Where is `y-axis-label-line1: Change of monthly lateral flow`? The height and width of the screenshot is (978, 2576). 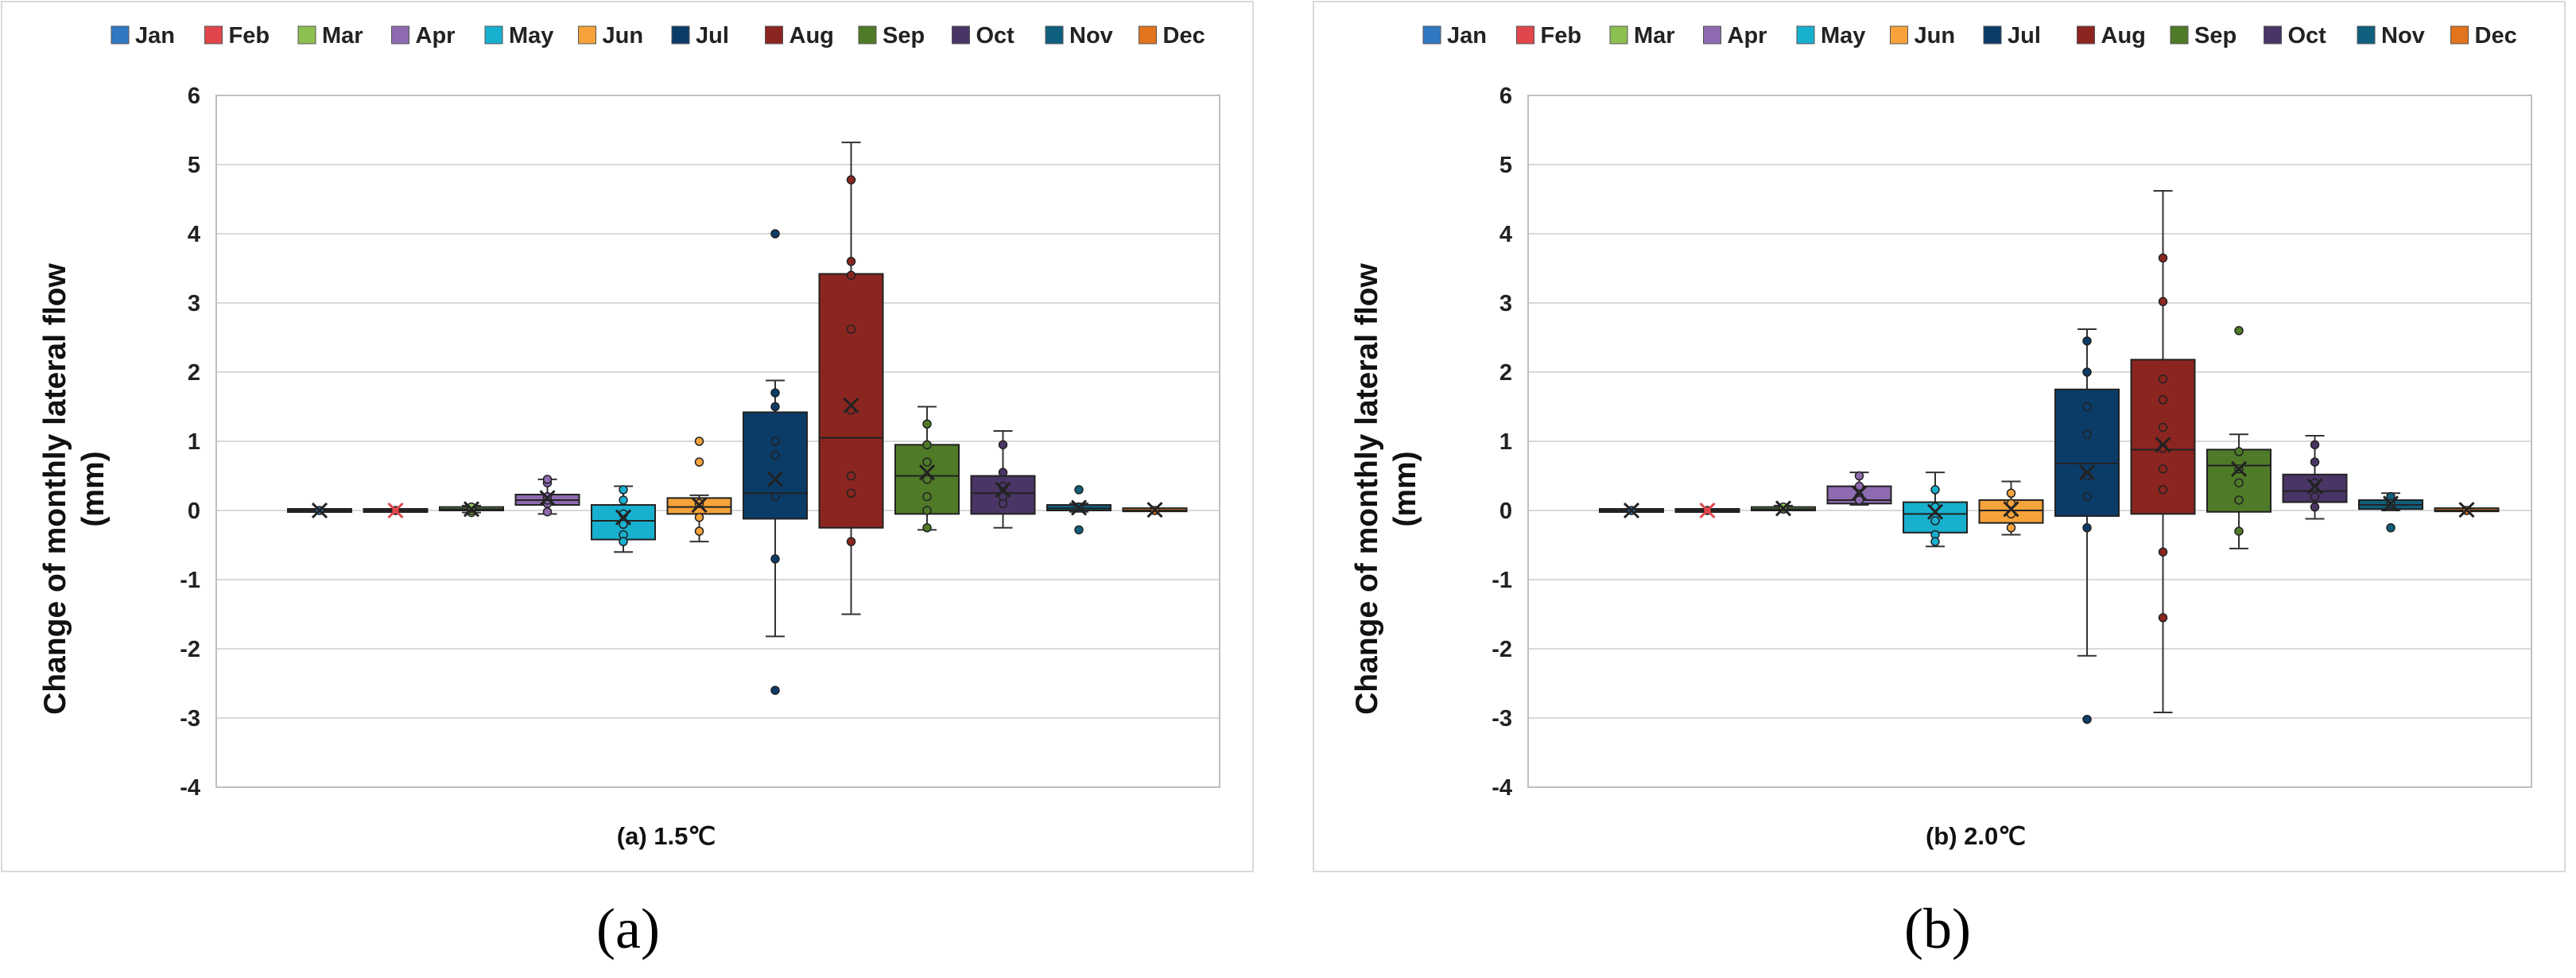
y-axis-label-line1: Change of monthly lateral flow is located at coordinates (55, 488).